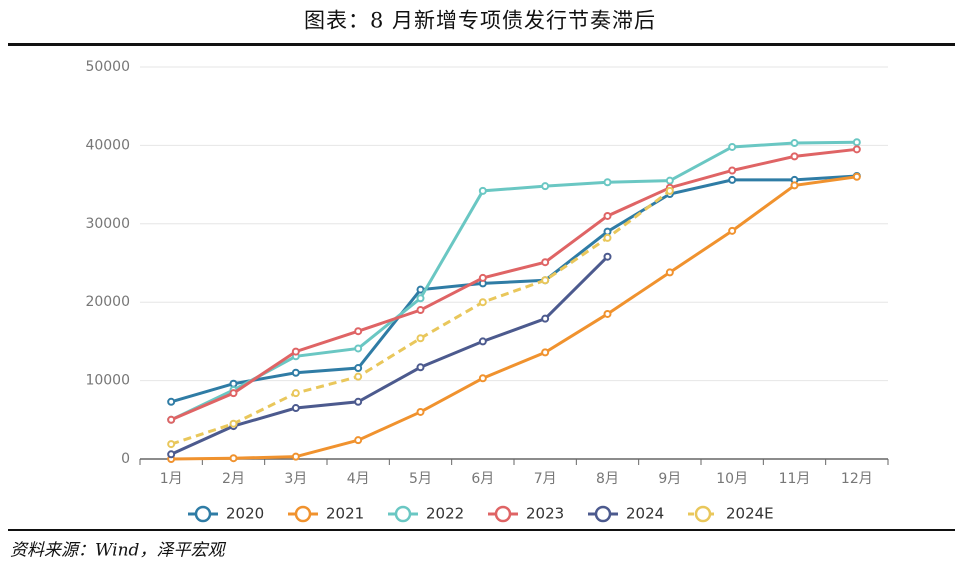 The image size is (960, 569). Describe the element at coordinates (171, 479) in the screenshot. I see `x-tick-label: 1月` at that location.